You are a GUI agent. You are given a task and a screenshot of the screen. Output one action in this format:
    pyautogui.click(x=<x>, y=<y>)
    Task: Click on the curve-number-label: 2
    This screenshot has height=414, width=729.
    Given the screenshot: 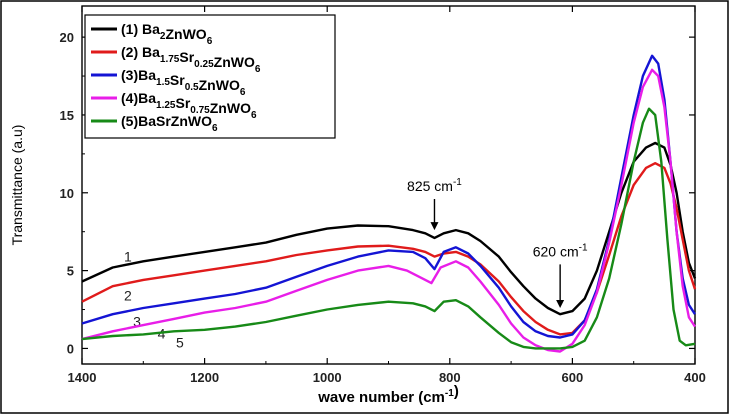 What is the action you would take?
    pyautogui.click(x=128, y=295)
    